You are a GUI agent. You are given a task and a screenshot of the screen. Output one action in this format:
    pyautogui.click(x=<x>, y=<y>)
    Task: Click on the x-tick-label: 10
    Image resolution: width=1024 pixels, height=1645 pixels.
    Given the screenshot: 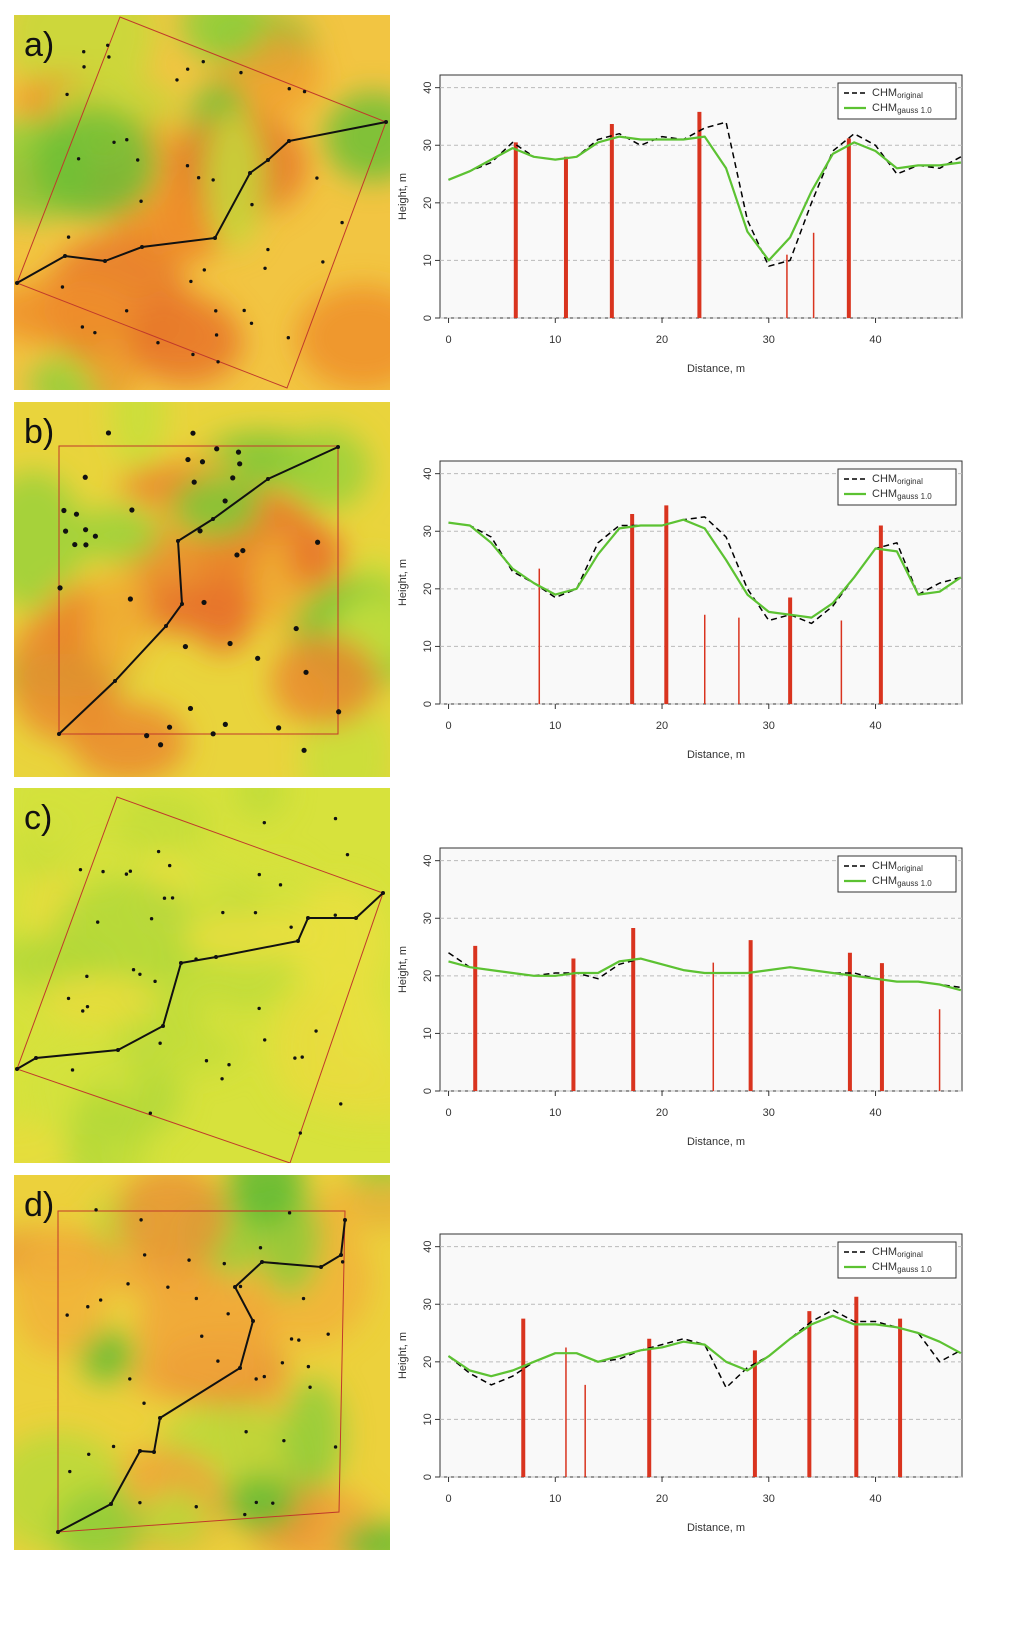 What is the action you would take?
    pyautogui.click(x=555, y=340)
    